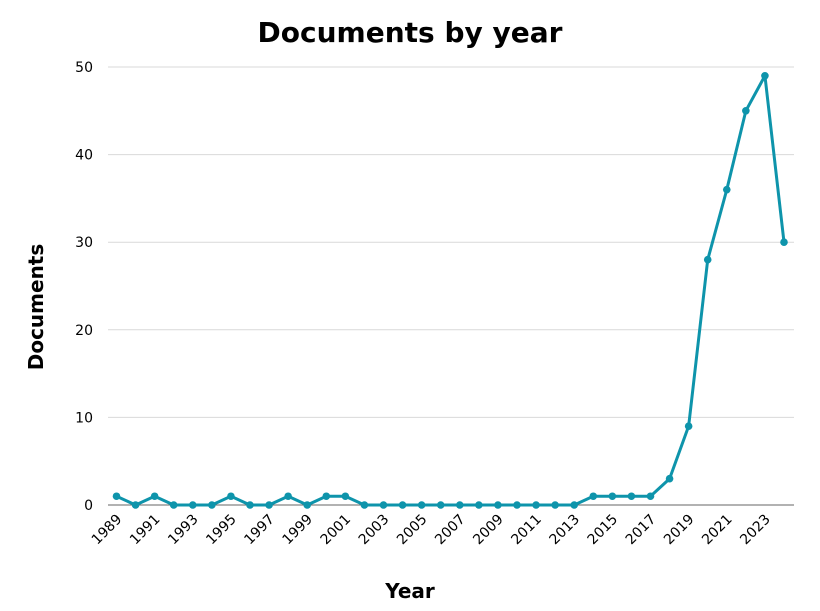 The width and height of the screenshot is (820, 611). What do you see at coordinates (409, 591) in the screenshot?
I see `x-axis-title: Year` at bounding box center [409, 591].